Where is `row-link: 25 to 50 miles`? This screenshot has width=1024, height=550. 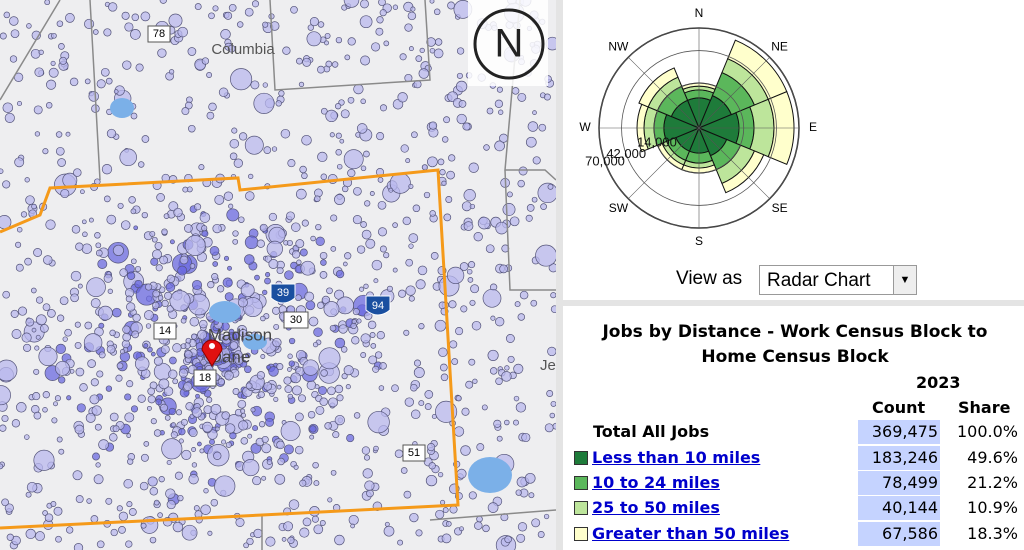 row-link: 25 to 50 miles is located at coordinates (656, 507).